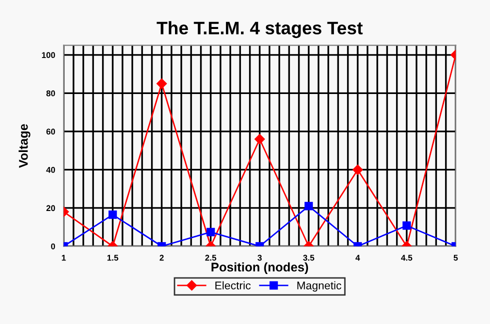 This screenshot has height=324, width=490. What do you see at coordinates (456, 257) in the screenshot?
I see `x-tick-label: 5` at bounding box center [456, 257].